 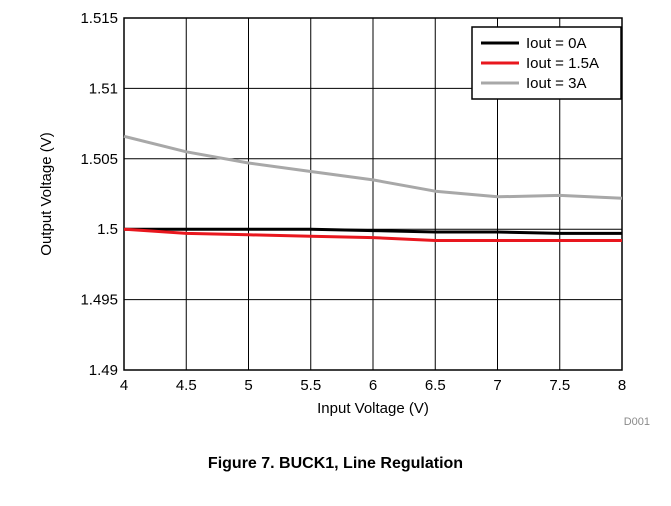 I want to click on x-tick-label: 8, so click(x=622, y=385).